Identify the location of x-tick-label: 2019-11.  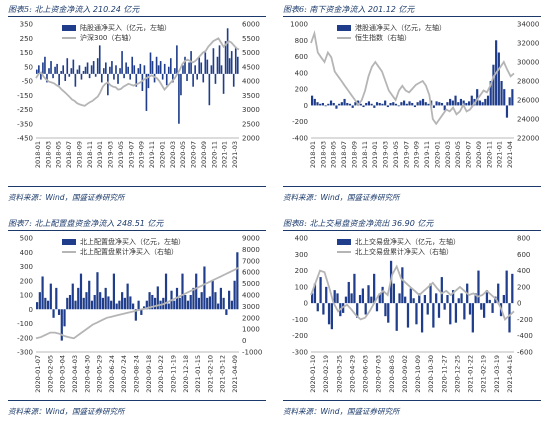
(427, 154).